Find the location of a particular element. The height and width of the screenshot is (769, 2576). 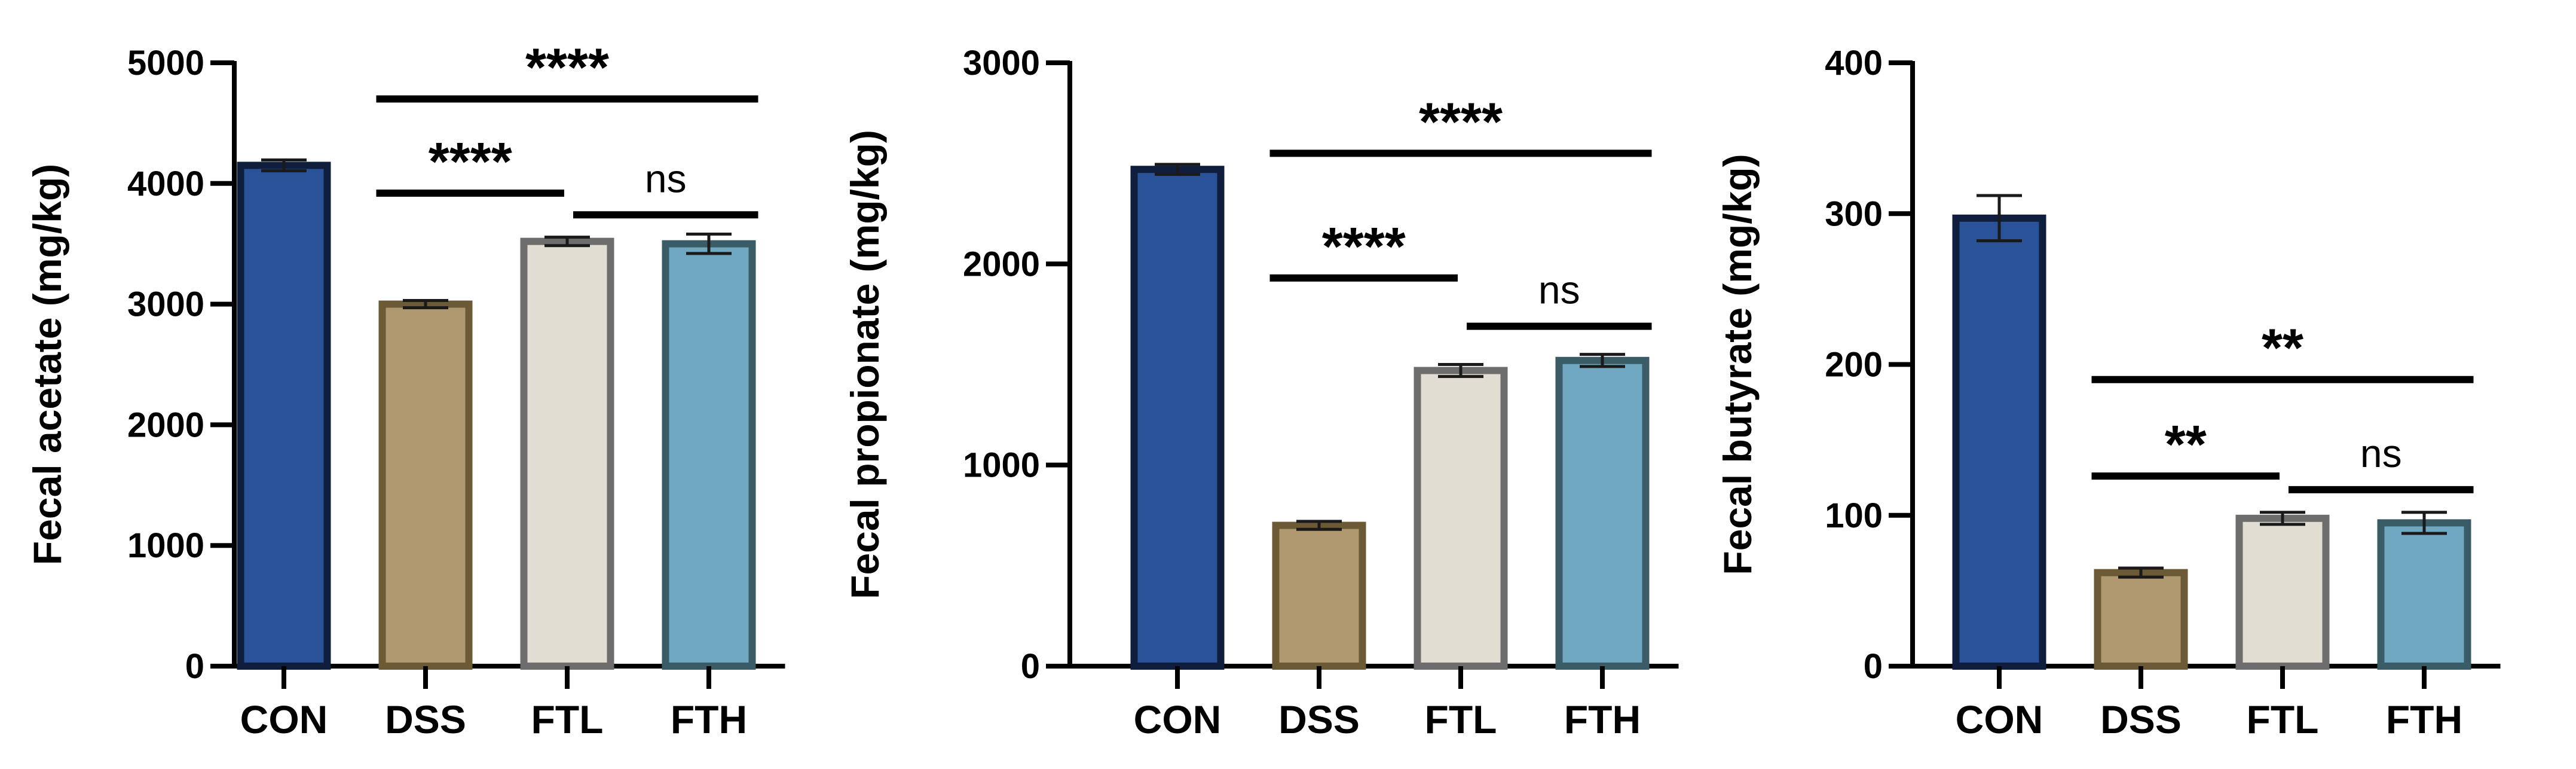

x-tick-label-dss-propionate: DSS is located at coordinates (1319, 719).